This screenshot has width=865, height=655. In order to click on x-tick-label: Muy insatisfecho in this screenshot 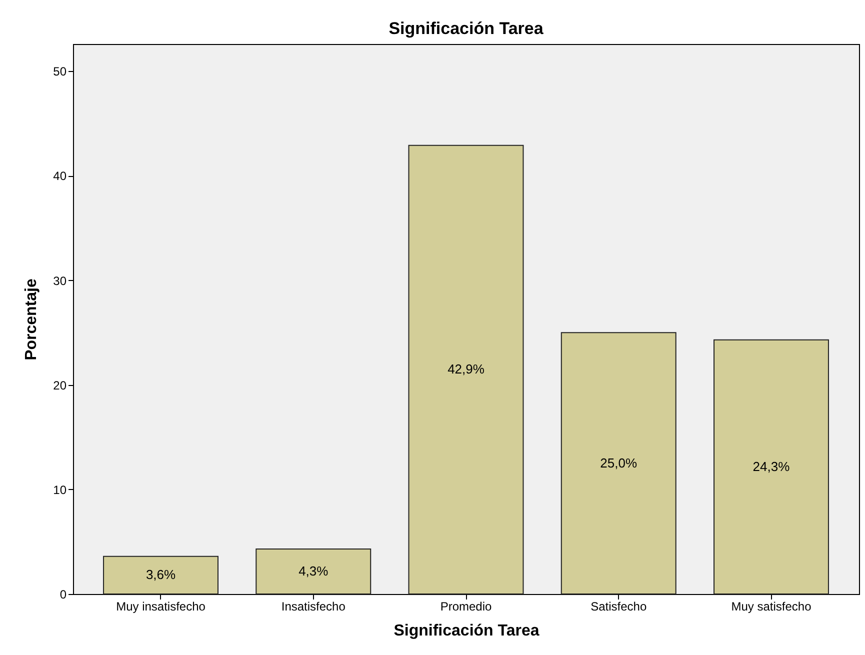, I will do `click(161, 607)`.